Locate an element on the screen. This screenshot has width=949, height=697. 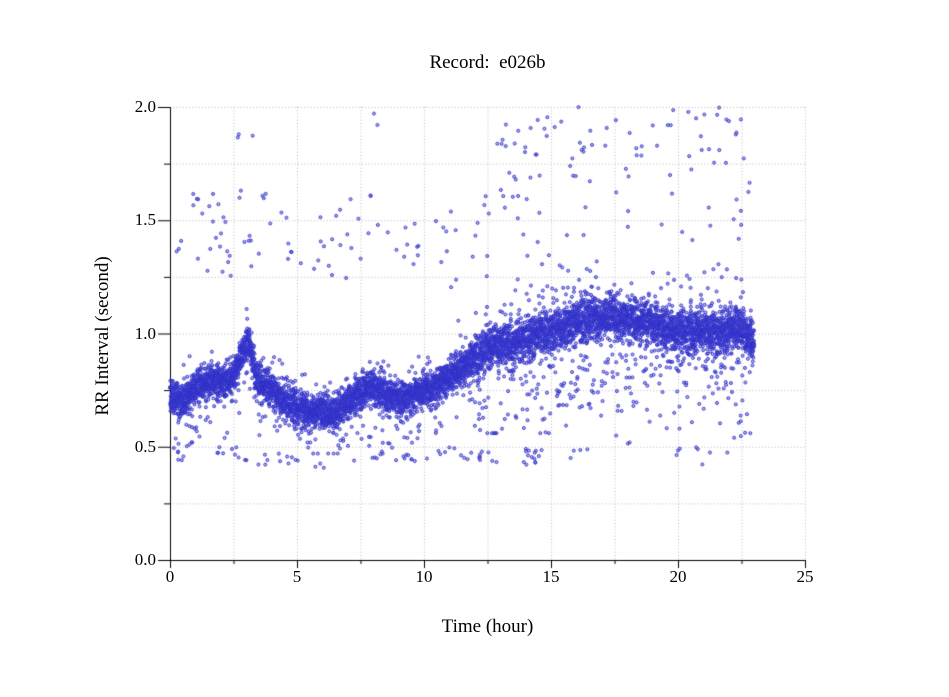
x-tick-label: 5 is located at coordinates (297, 576).